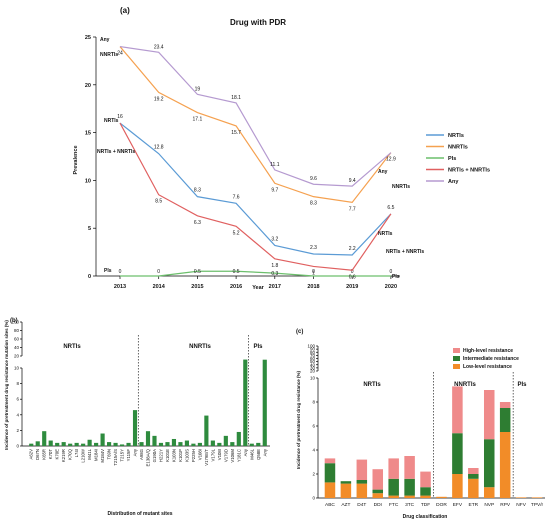 The width and height of the screenshot is (550, 524). What do you see at coordinates (37, 454) in the screenshot?
I see `x-tick-label-b: D67N` at bounding box center [37, 454].